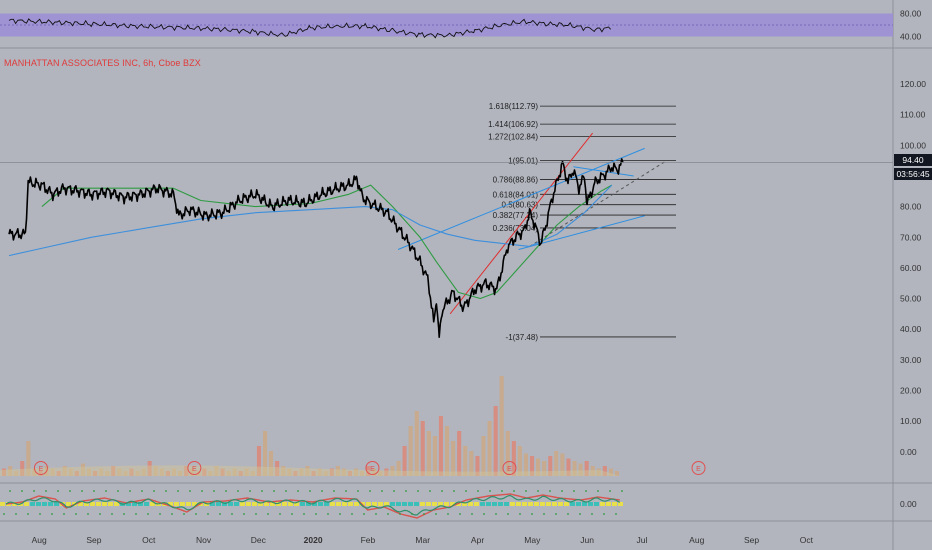  Describe the element at coordinates (514, 106) in the screenshot. I see `fib-level-label: 1.618(112.79)` at that location.